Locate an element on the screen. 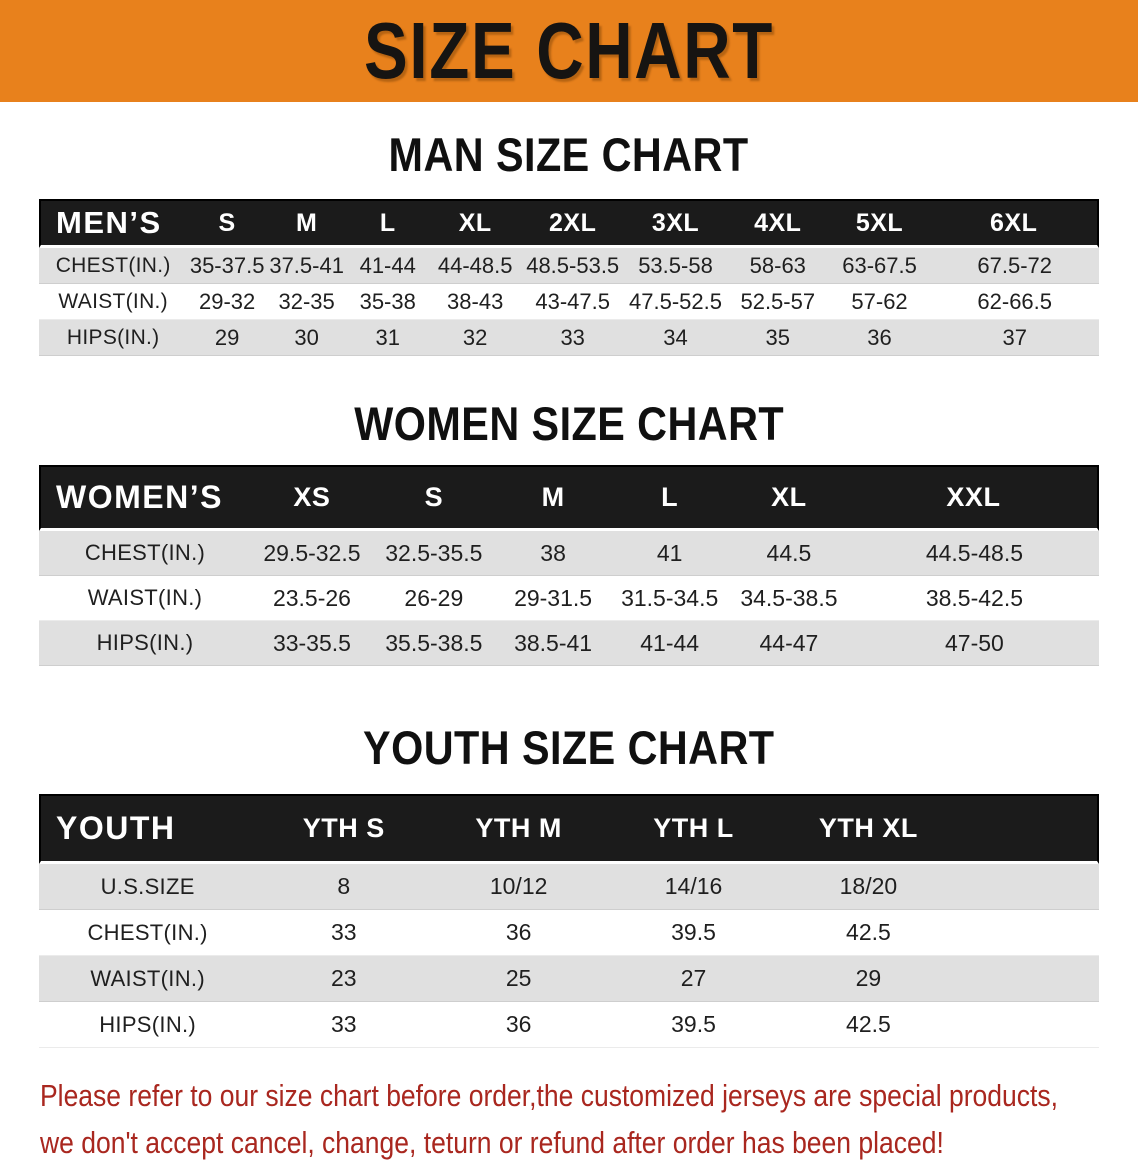 The image size is (1138, 1166). value-cell: 29-32 is located at coordinates (227, 302).